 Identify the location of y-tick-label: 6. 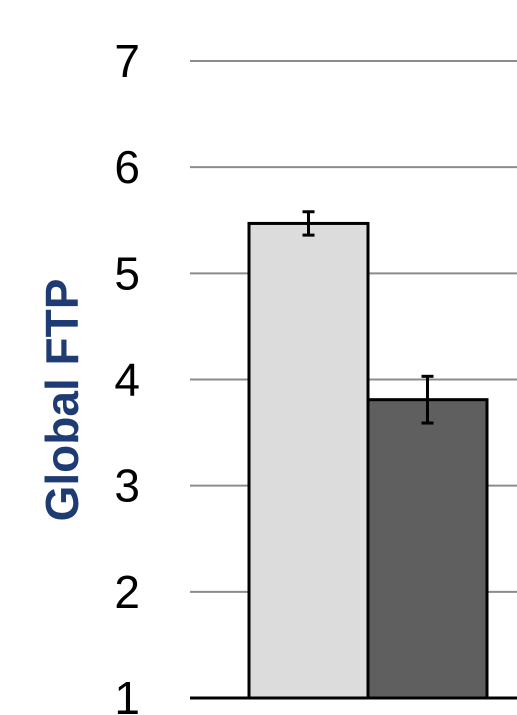
(127, 167).